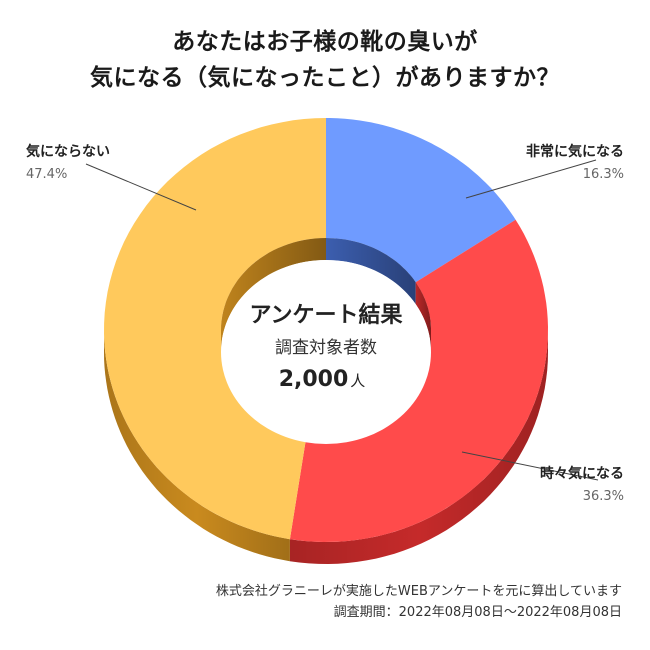  I want to click on center-subtitle: 調査対象者数, so click(326, 348).